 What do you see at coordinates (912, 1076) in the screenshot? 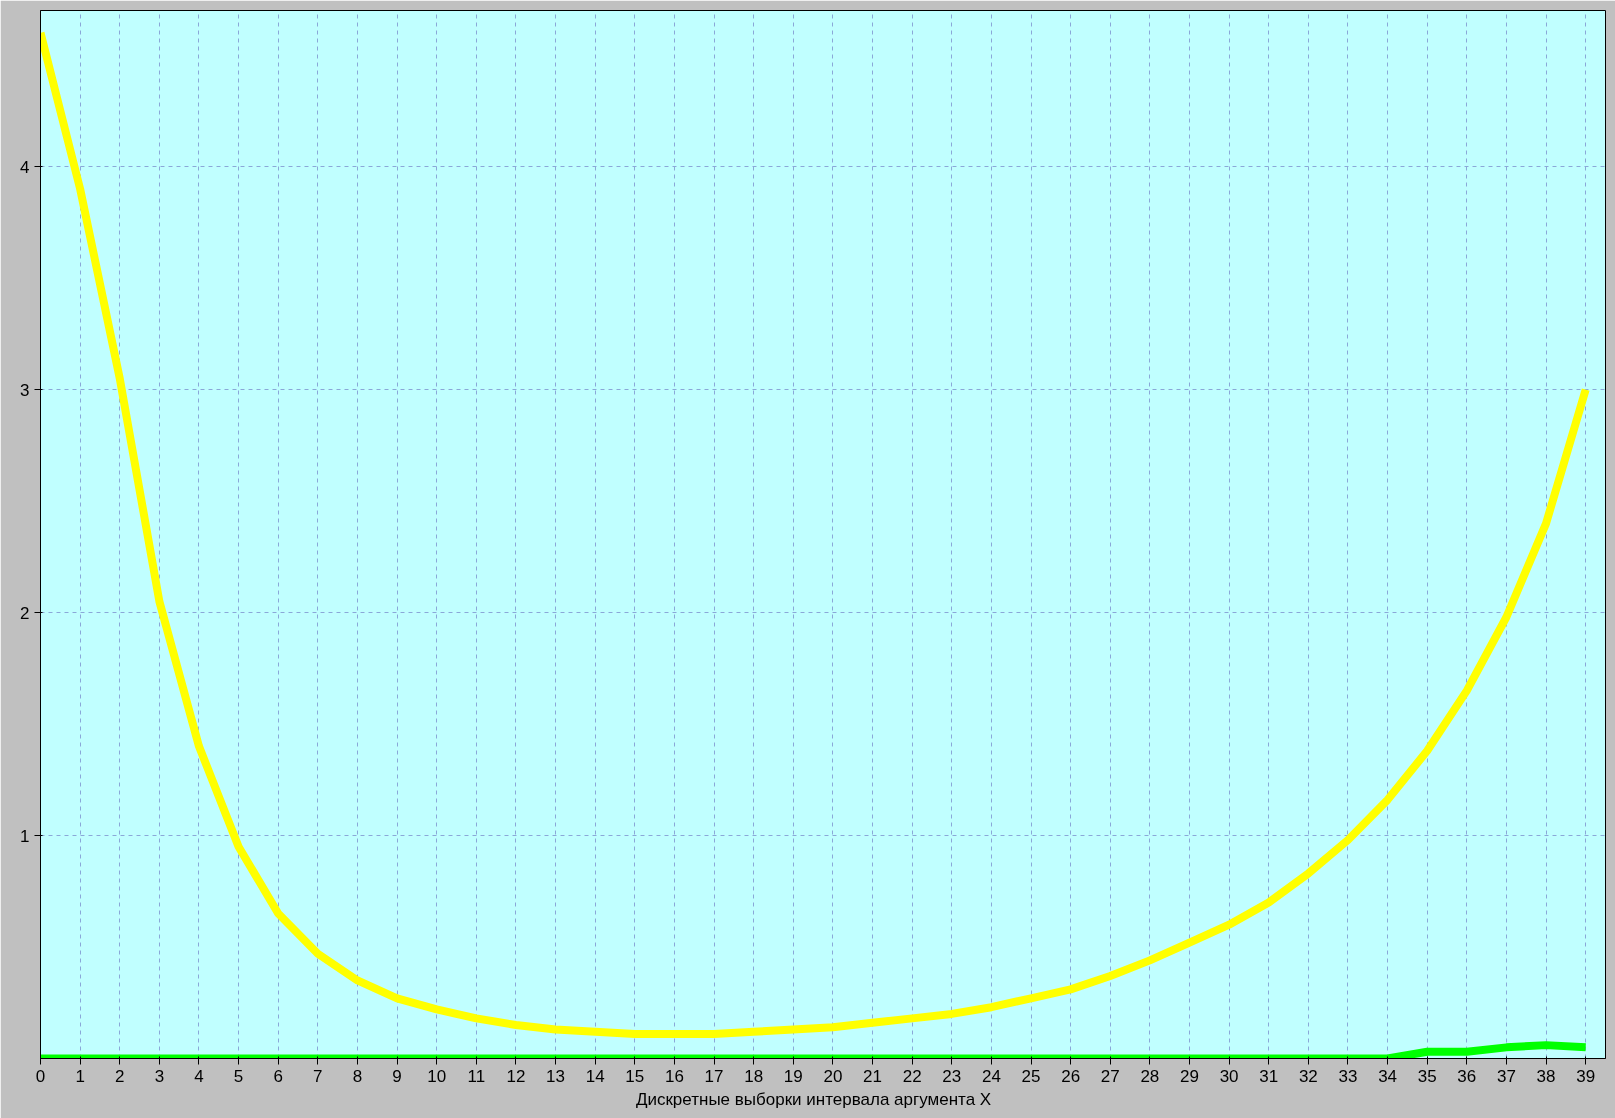
I see `x-tick-label: 22` at bounding box center [912, 1076].